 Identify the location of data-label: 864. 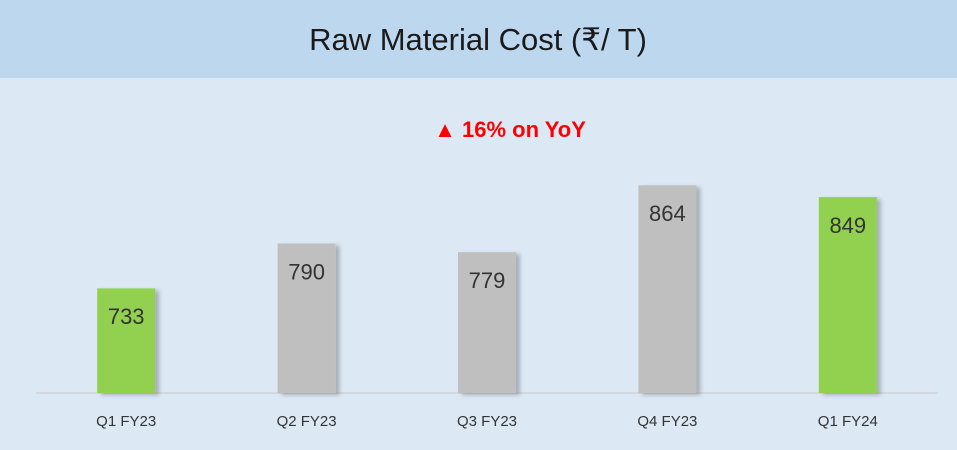
(667, 213).